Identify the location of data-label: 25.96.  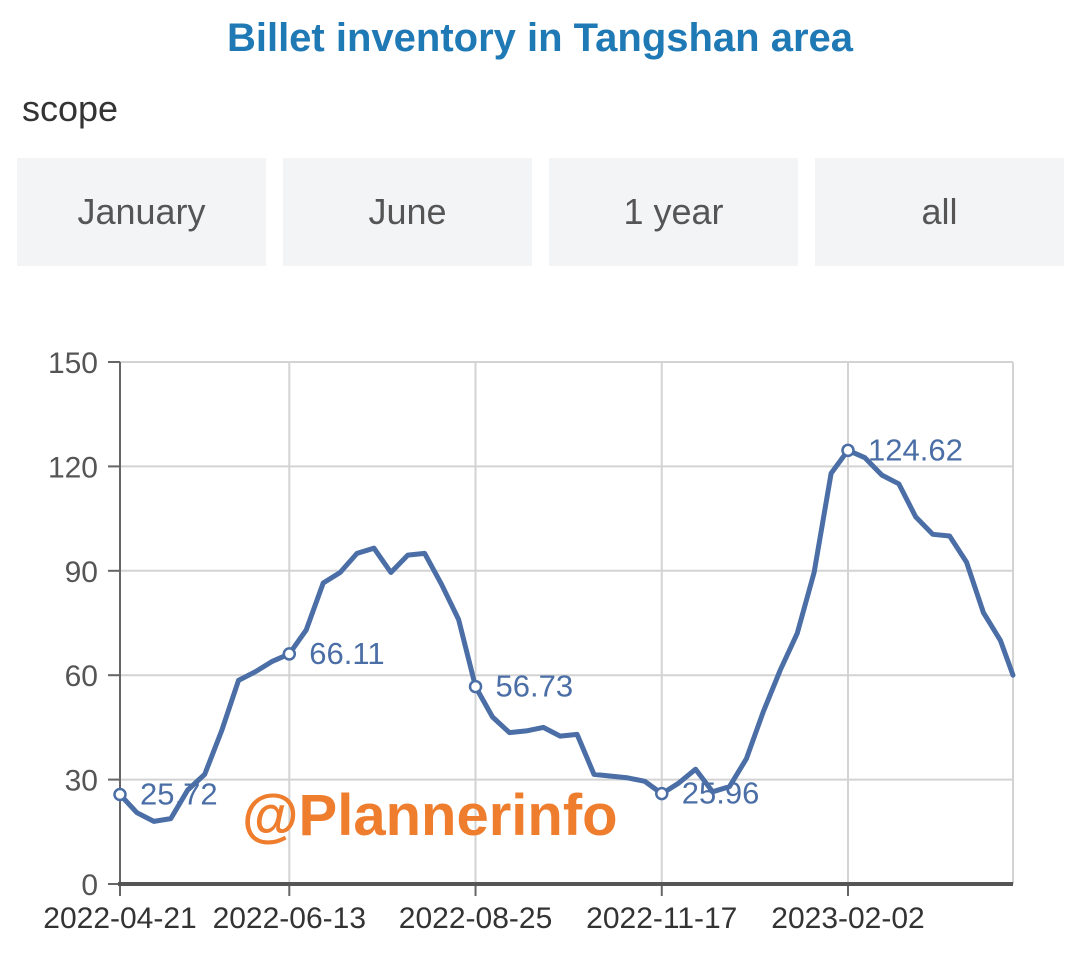
(721, 793).